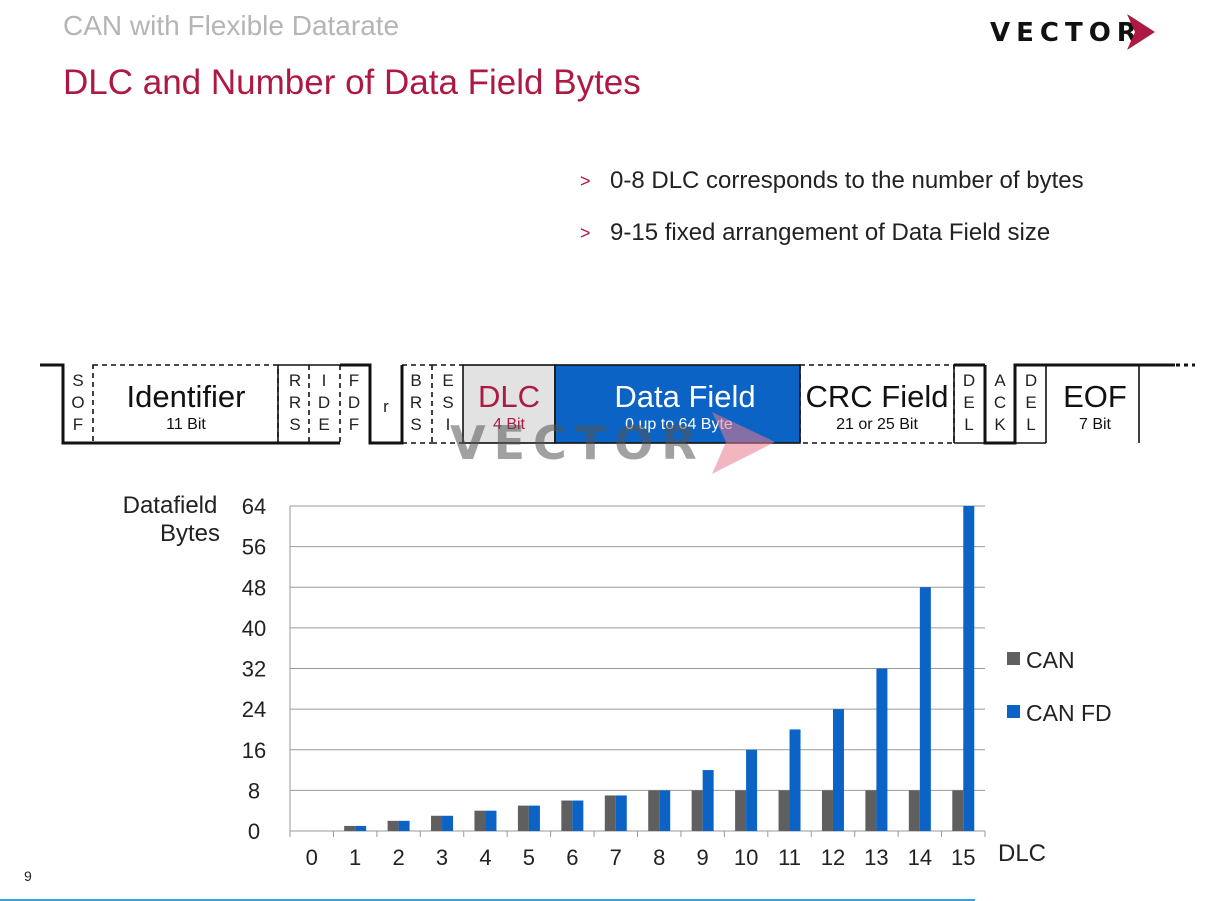  I want to click on footer-rule, so click(487, 900).